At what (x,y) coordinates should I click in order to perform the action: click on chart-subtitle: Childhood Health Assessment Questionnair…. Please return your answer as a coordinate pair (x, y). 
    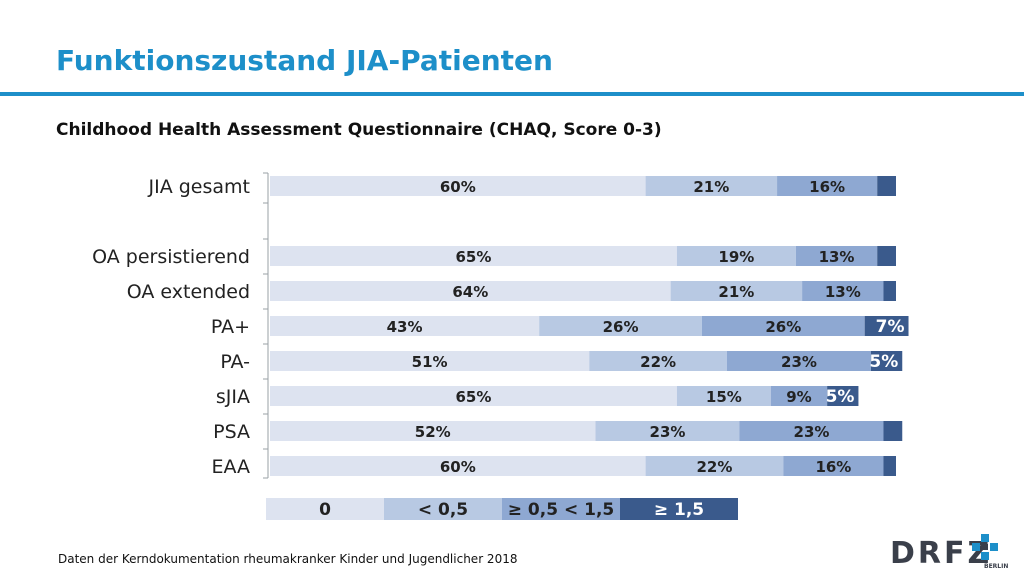
    Looking at the image, I should click on (359, 130).